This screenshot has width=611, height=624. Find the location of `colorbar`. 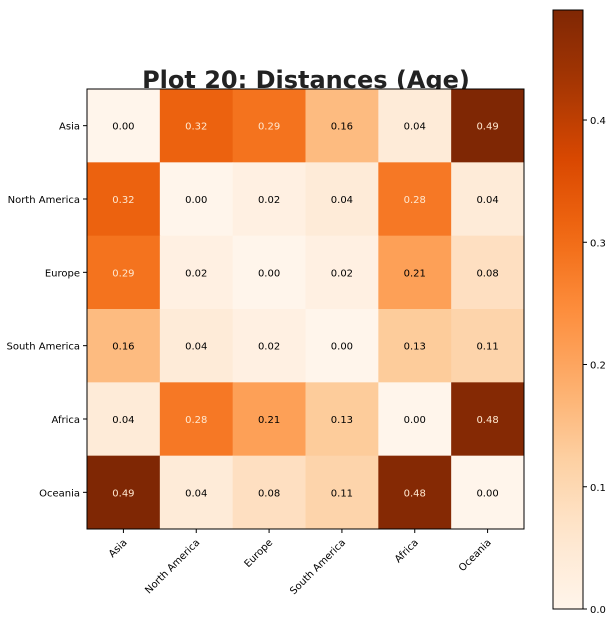

colorbar is located at coordinates (568, 309).